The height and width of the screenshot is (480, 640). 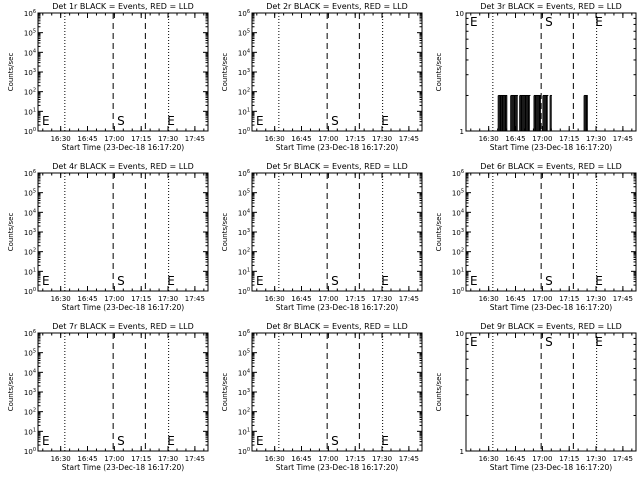 I want to click on chart-title: Det 6r BLACK = Events, RED = LLD, so click(x=551, y=166).